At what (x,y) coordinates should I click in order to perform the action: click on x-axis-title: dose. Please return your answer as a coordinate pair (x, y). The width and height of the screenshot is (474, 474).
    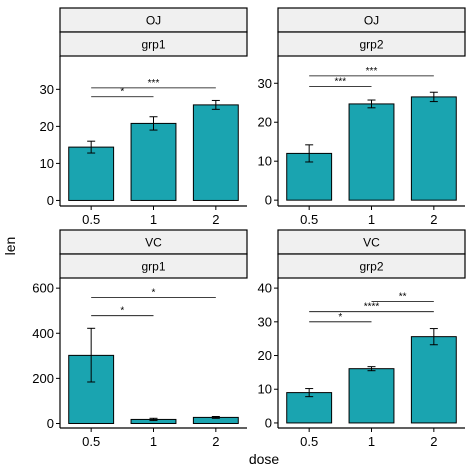
    Looking at the image, I should click on (264, 459).